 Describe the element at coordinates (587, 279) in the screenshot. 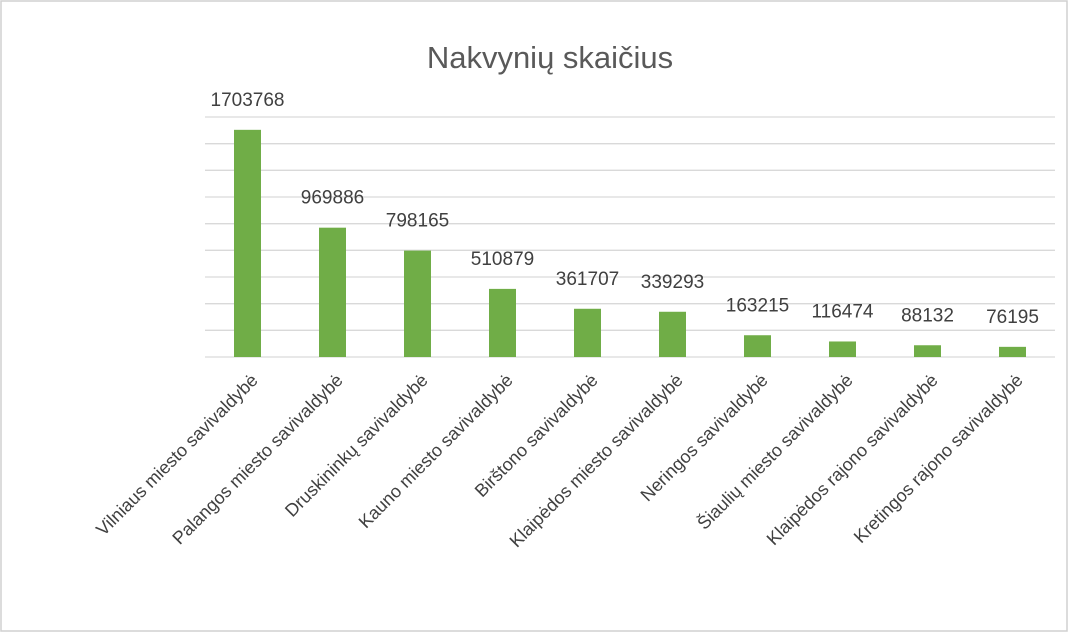

I see `data-label: 361707` at that location.